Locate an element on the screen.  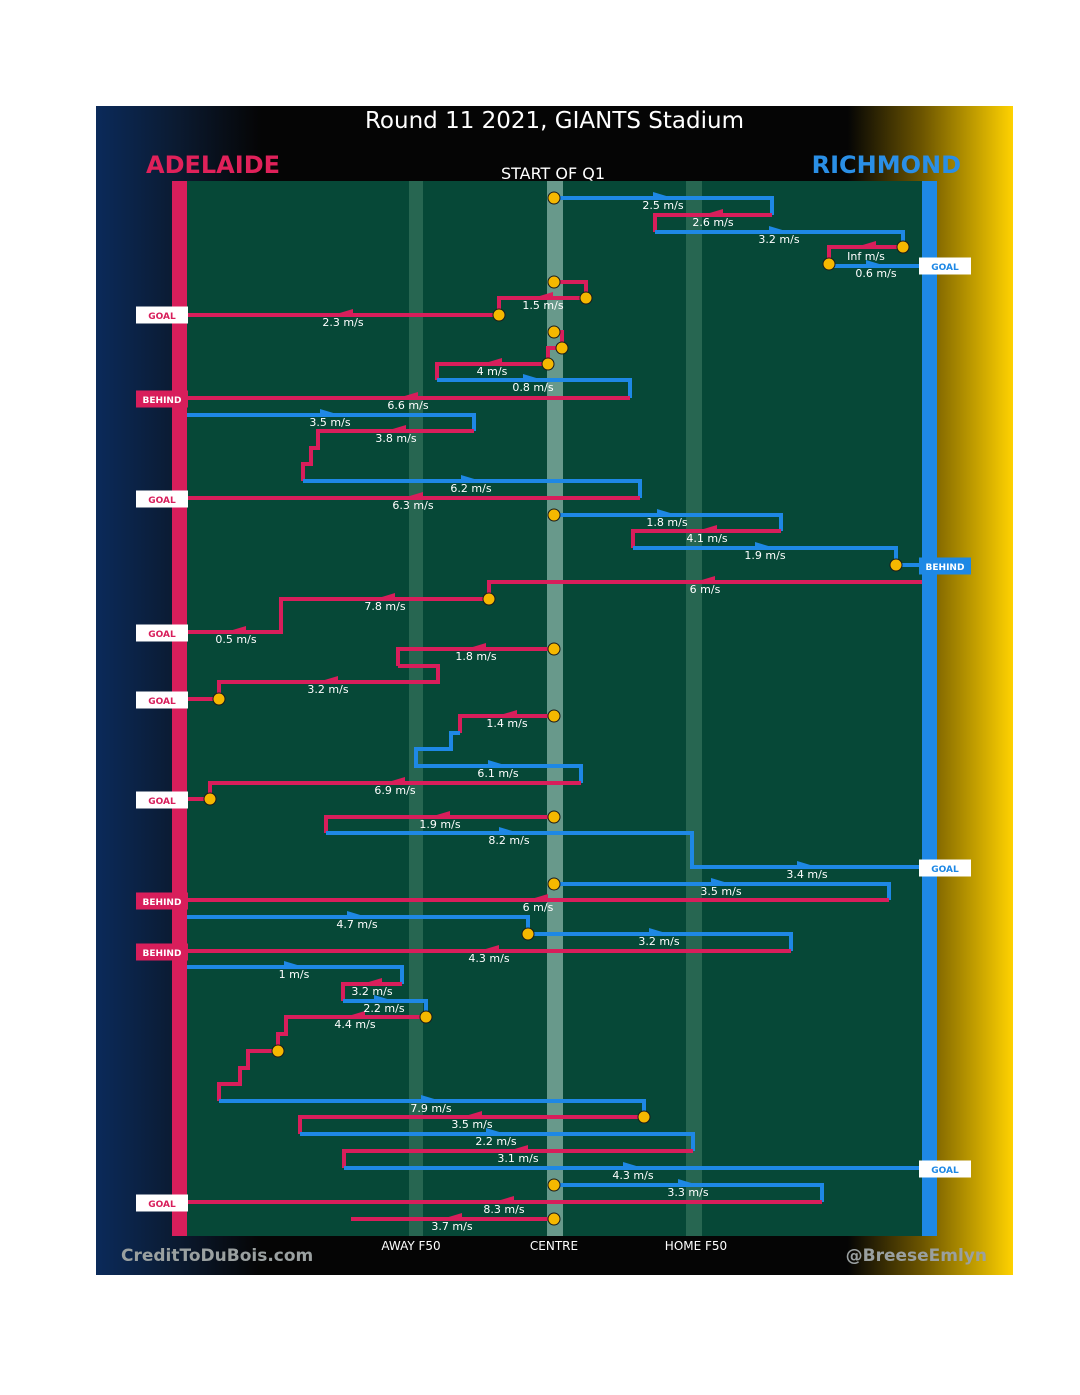
chain-speed-label: 6.9 m/s is located at coordinates (394, 790).